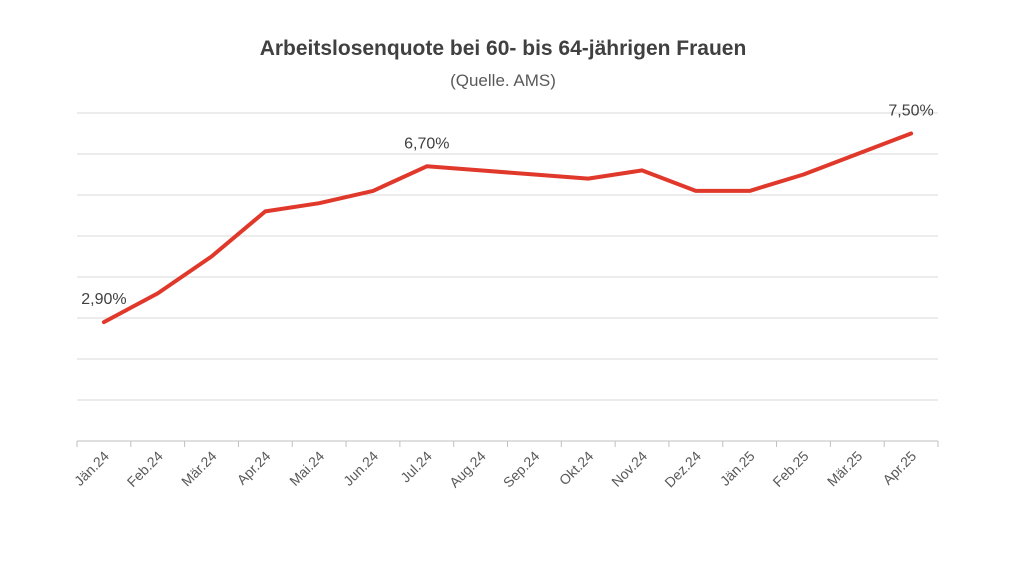 The image size is (1024, 561). Describe the element at coordinates (91, 468) in the screenshot. I see `x-tick-label: Jän.24` at that location.